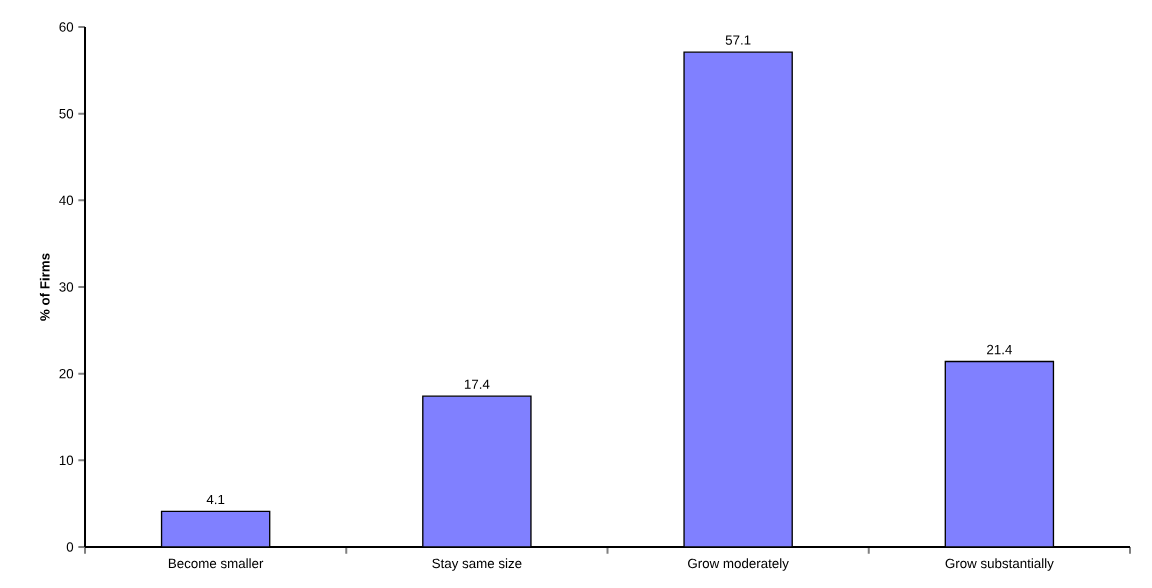  Describe the element at coordinates (66, 287) in the screenshot. I see `y-tick-label: 30` at that location.